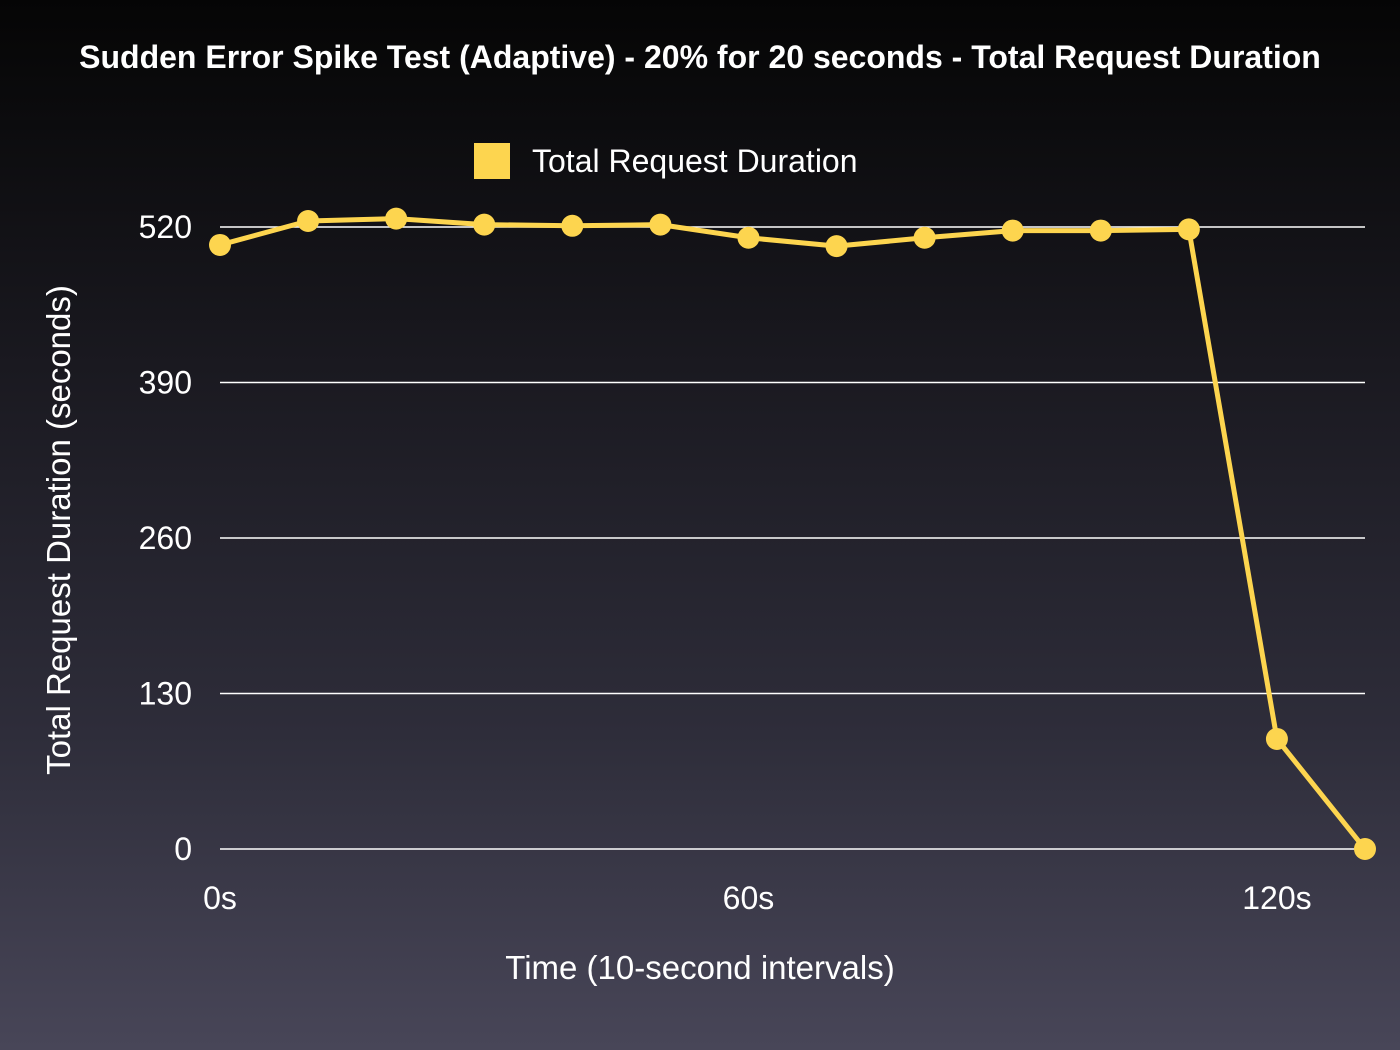 This screenshot has height=1050, width=1400. I want to click on x-tick-label: 60s, so click(749, 898).